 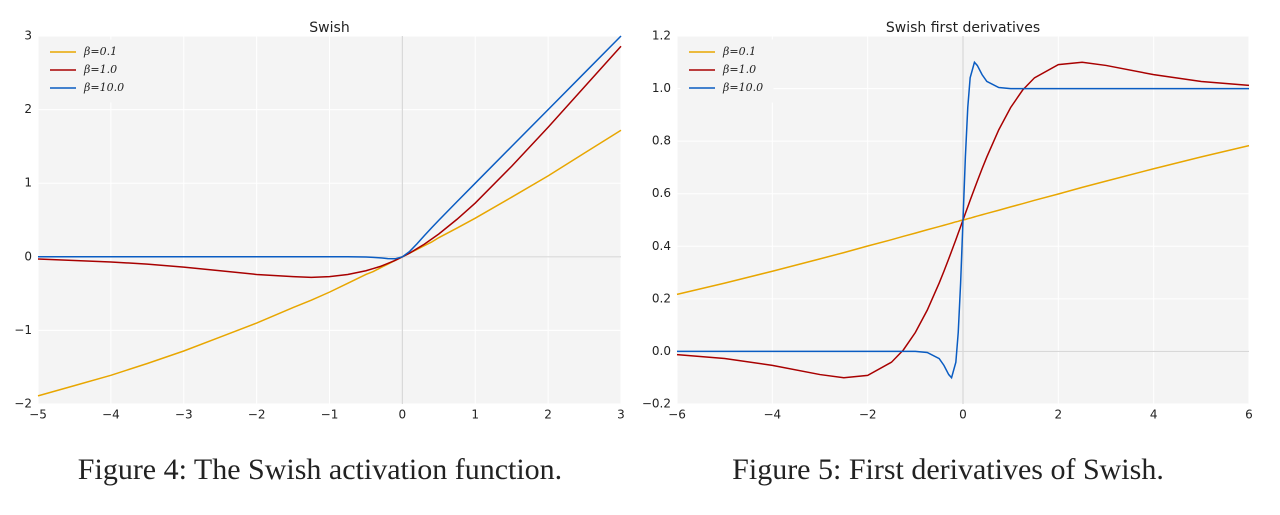 I want to click on y-tick-label: 0, so click(x=28, y=256).